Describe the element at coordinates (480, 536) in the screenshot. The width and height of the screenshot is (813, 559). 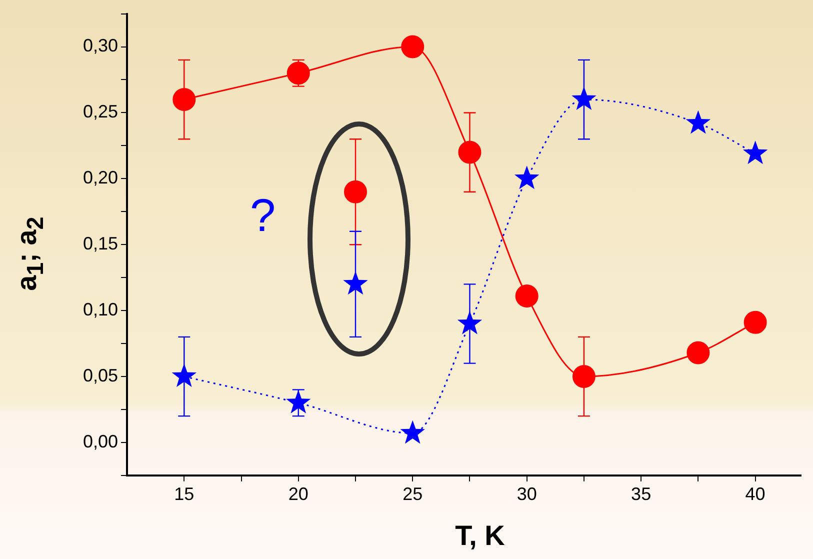
I see `x-axis-title: T, K` at that location.